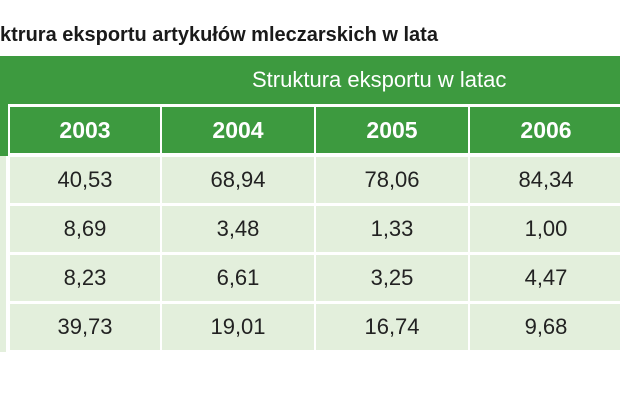 This screenshot has width=620, height=413. Describe the element at coordinates (545, 130) in the screenshot. I see `year-header: 2006` at that location.